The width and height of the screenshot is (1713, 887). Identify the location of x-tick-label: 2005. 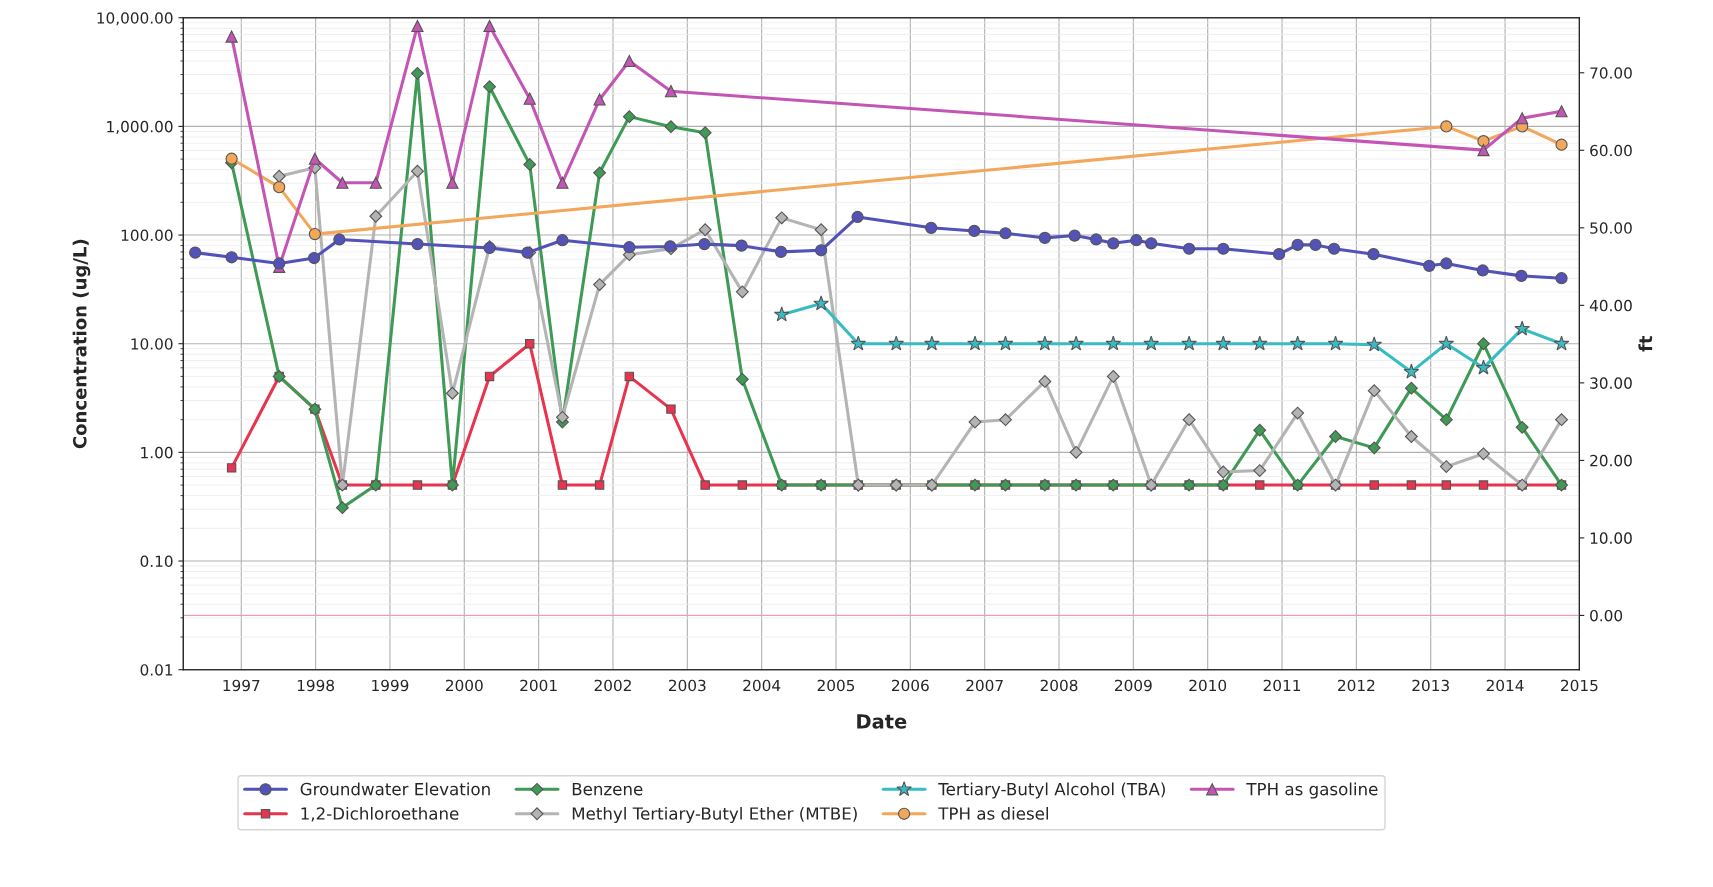
(836, 685).